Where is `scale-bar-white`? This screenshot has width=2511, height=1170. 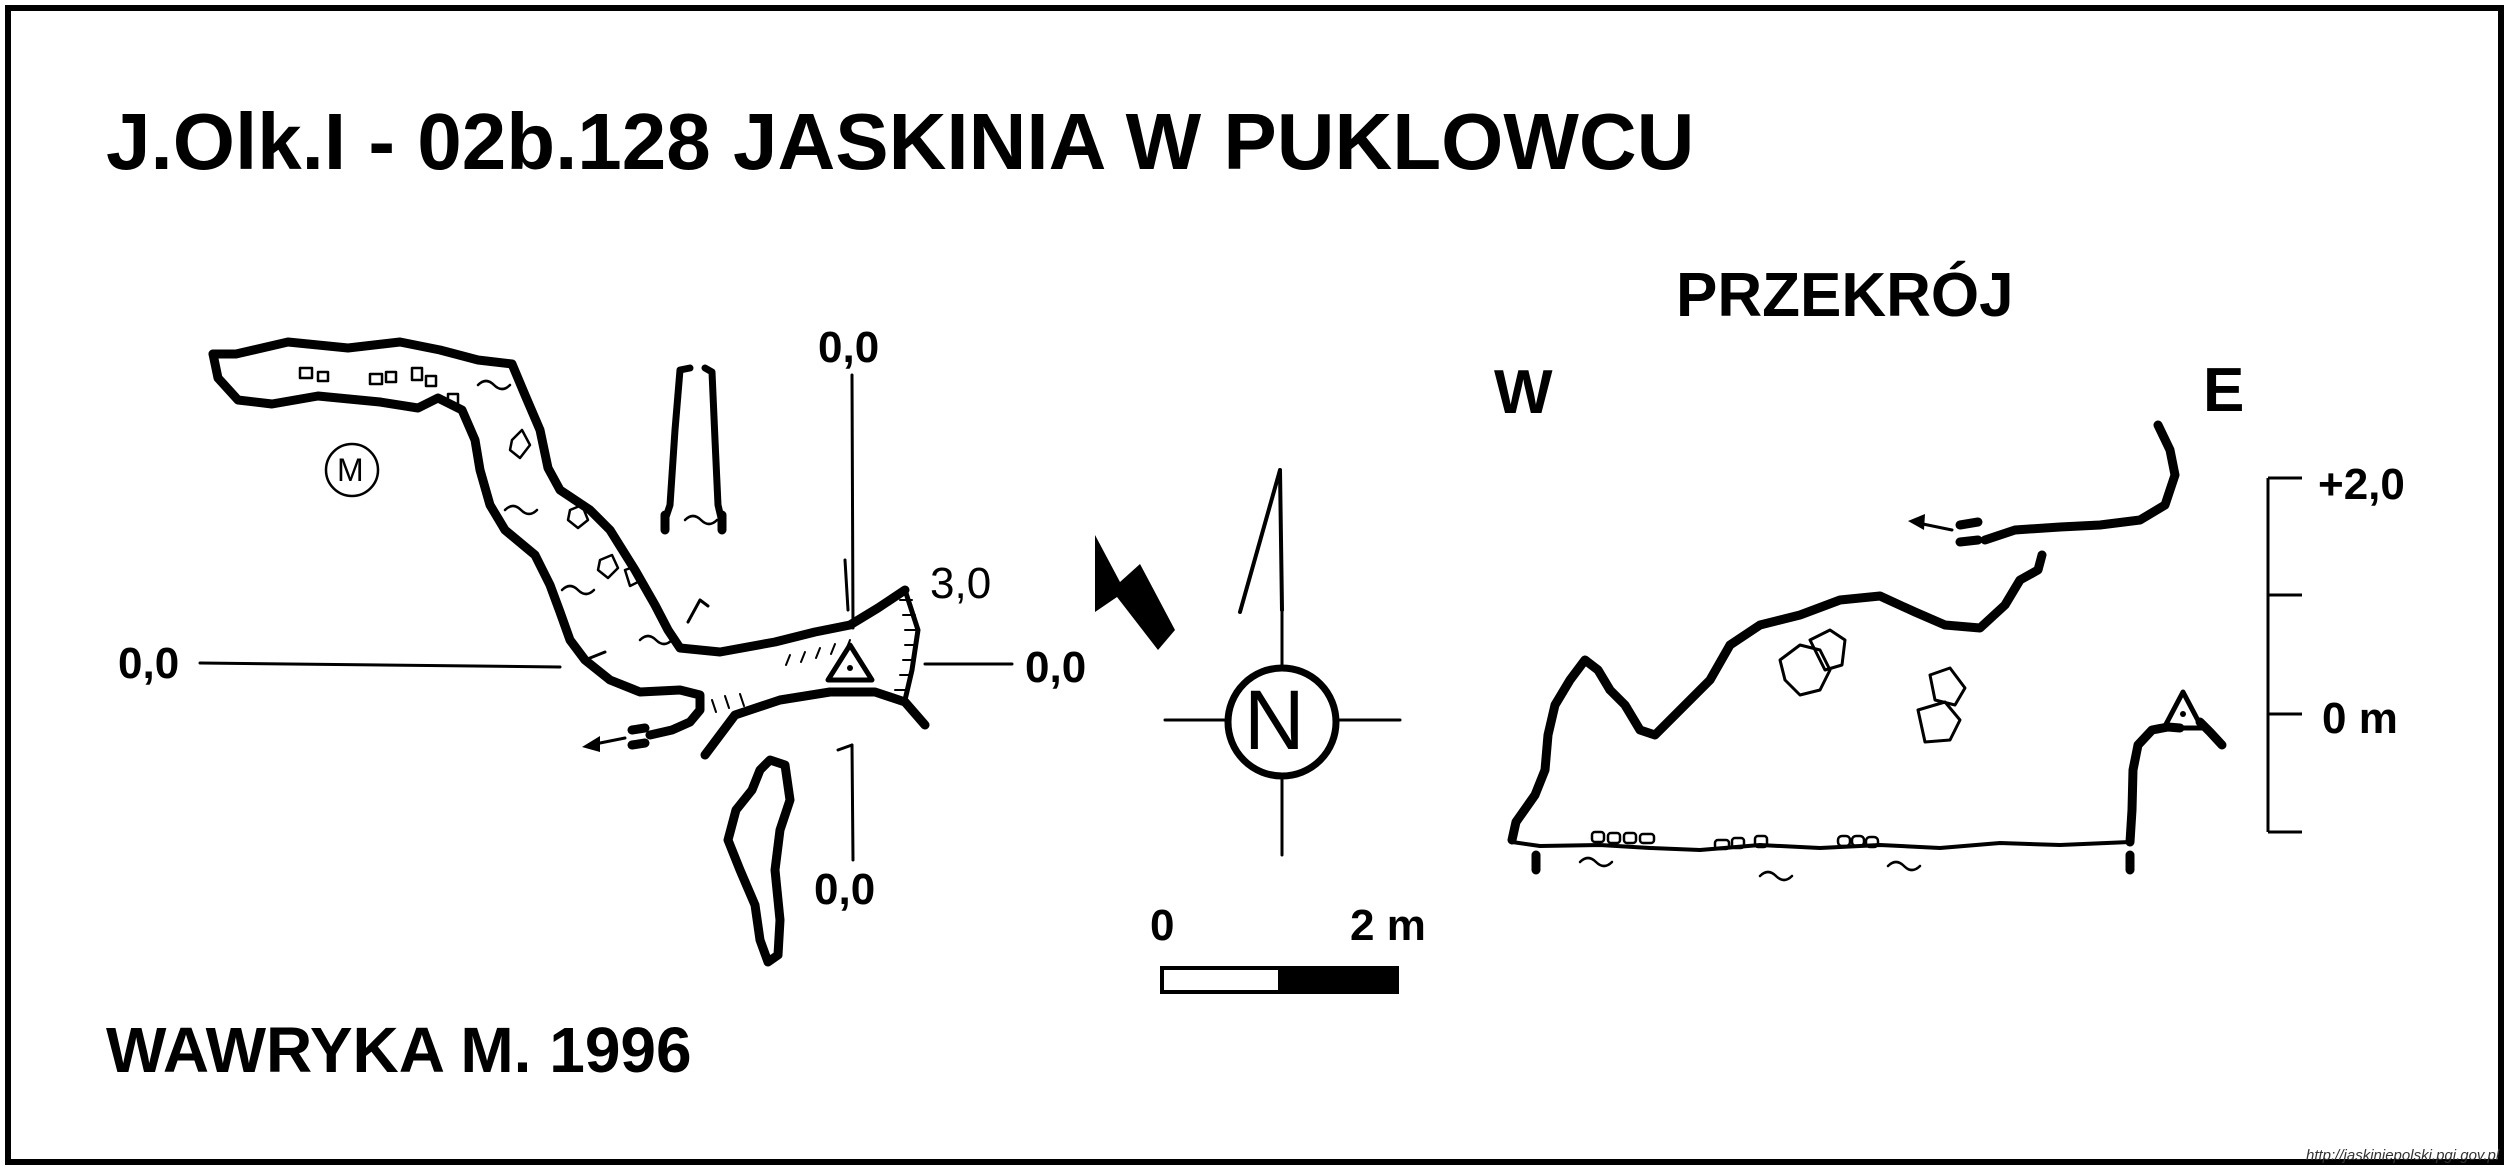
scale-bar-white is located at coordinates (1221, 980).